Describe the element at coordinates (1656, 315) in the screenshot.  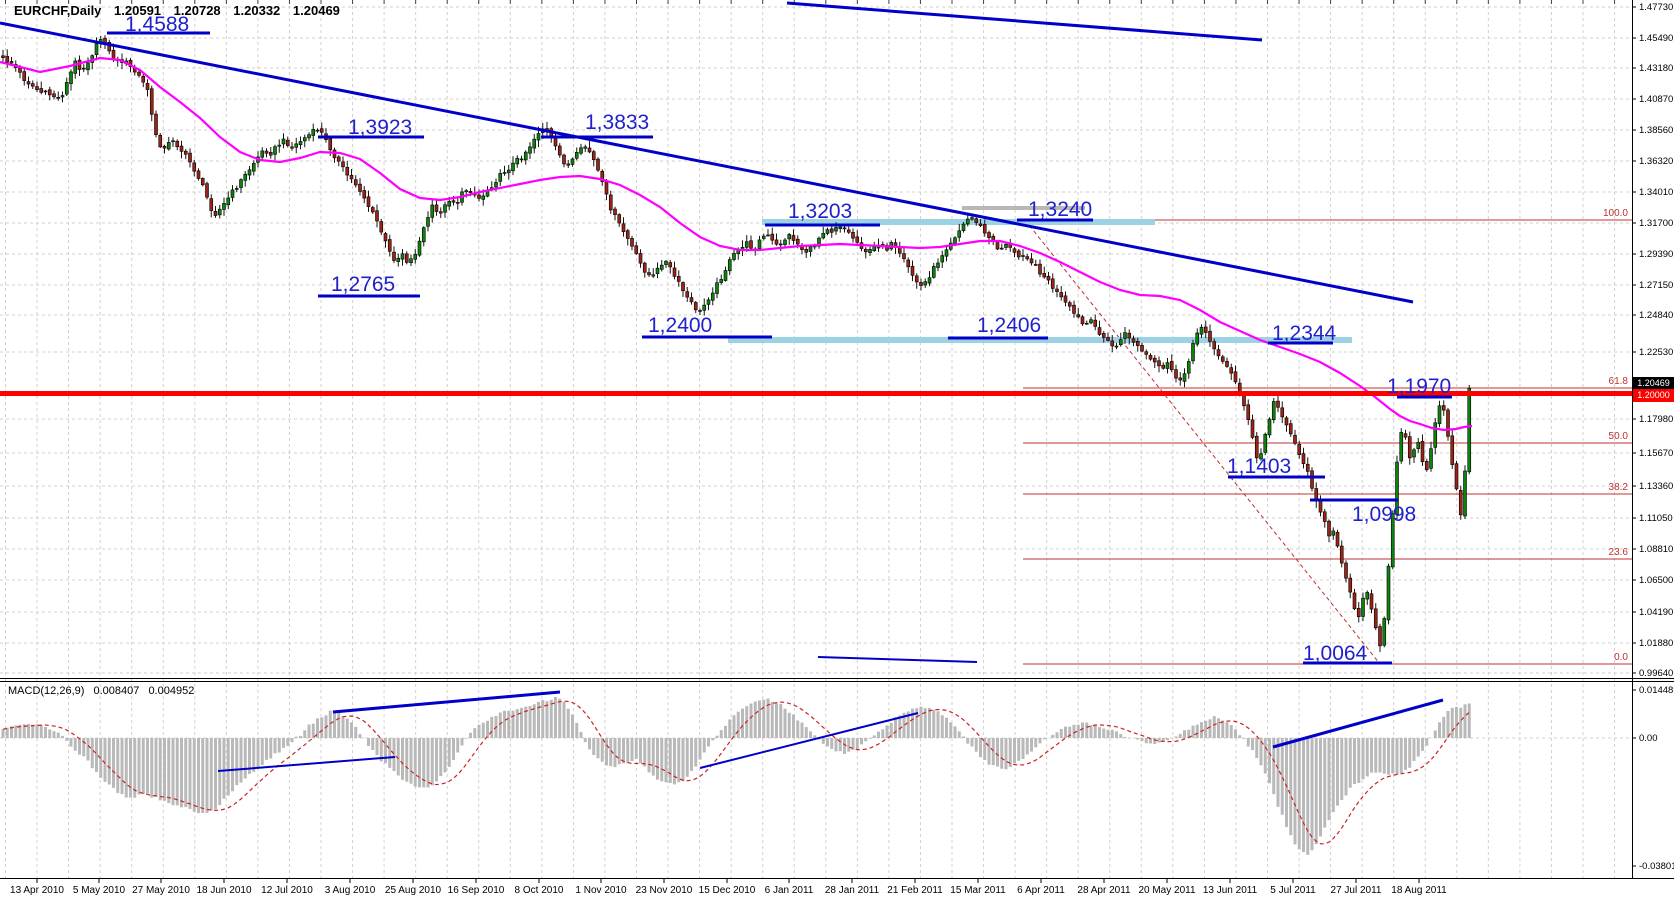
I see `price-axis-label: 1.24840` at that location.